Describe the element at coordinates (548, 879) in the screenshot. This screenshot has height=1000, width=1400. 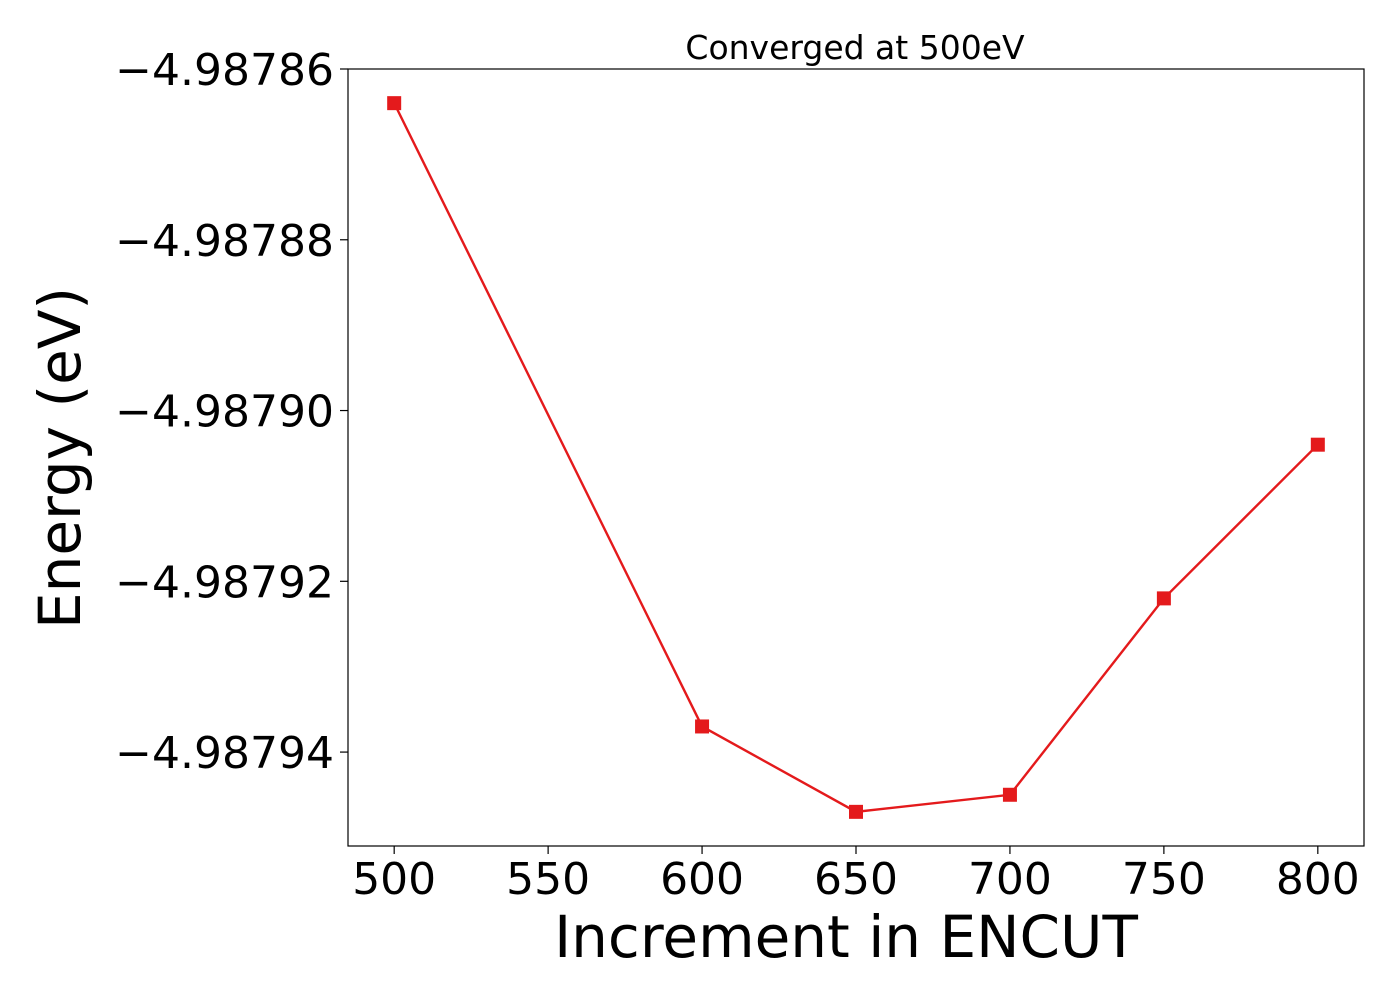
I see `x-tick-label: 550` at that location.